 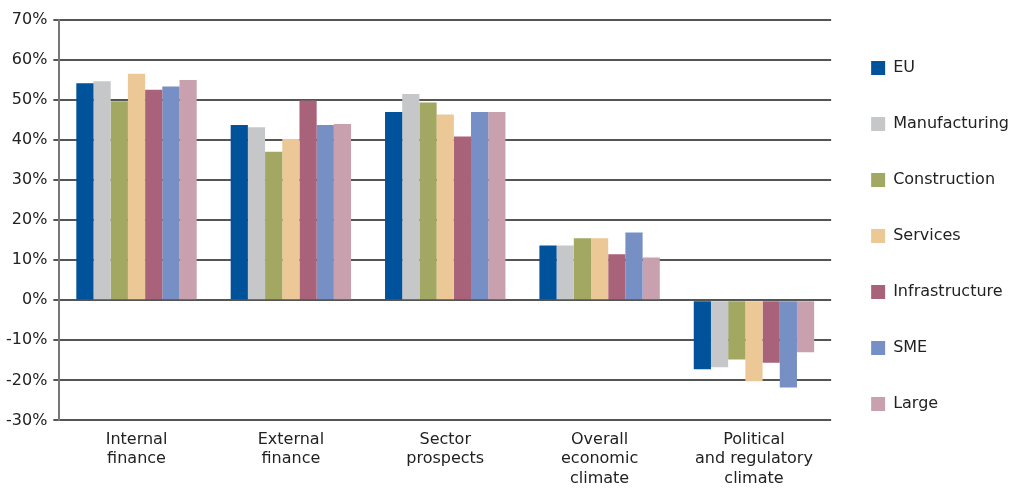 What do you see at coordinates (29, 179) in the screenshot?
I see `y-tick-label: 30%` at bounding box center [29, 179].